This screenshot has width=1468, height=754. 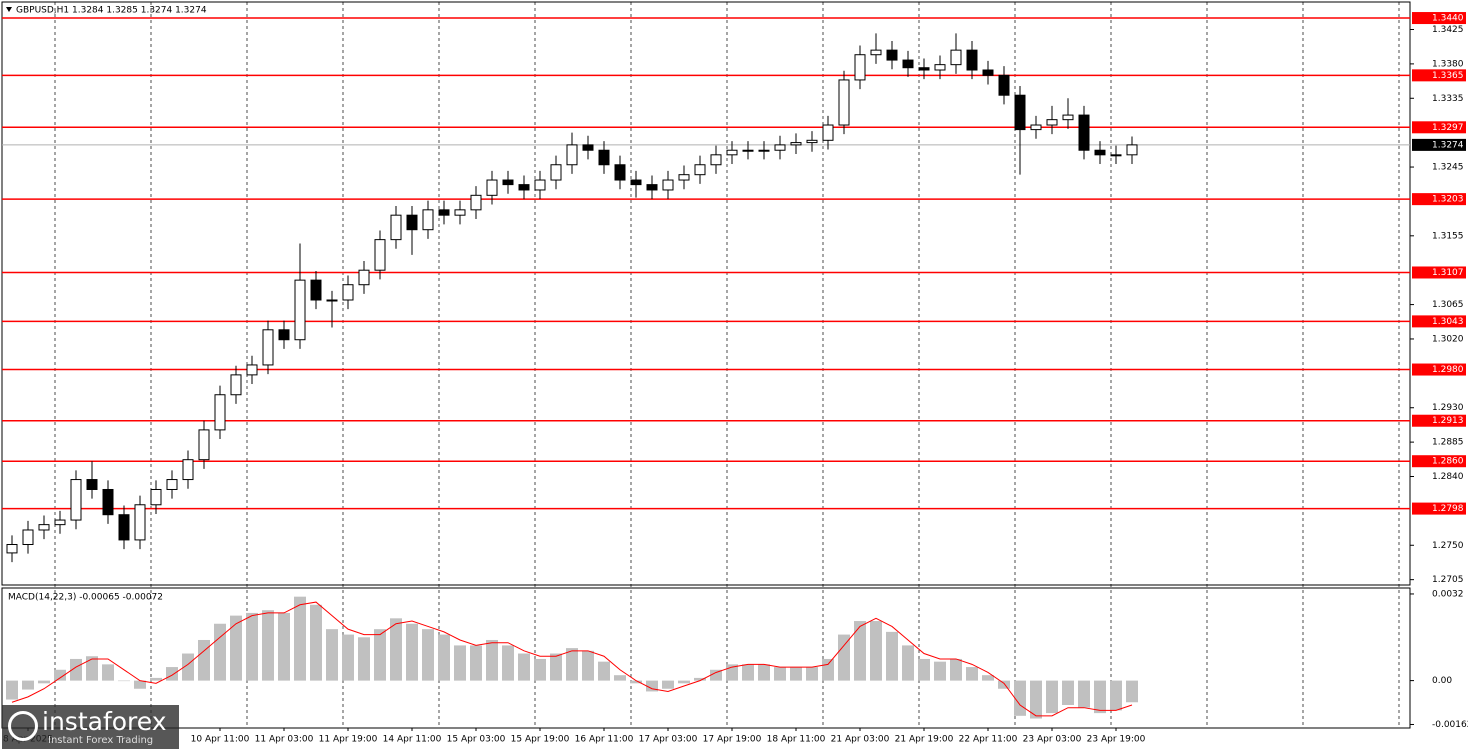 I want to click on level-label: 1.3297, so click(x=1448, y=128).